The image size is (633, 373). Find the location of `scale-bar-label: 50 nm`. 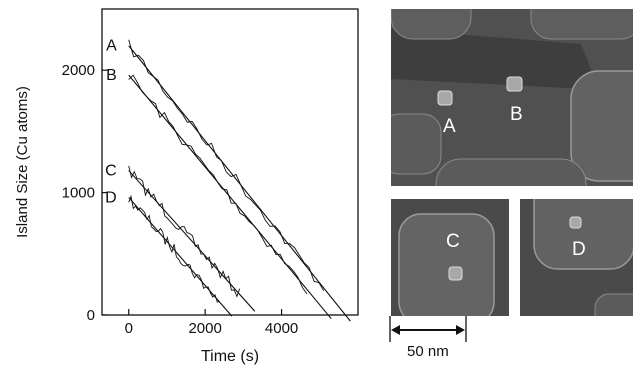

scale-bar-label: 50 nm is located at coordinates (428, 351).